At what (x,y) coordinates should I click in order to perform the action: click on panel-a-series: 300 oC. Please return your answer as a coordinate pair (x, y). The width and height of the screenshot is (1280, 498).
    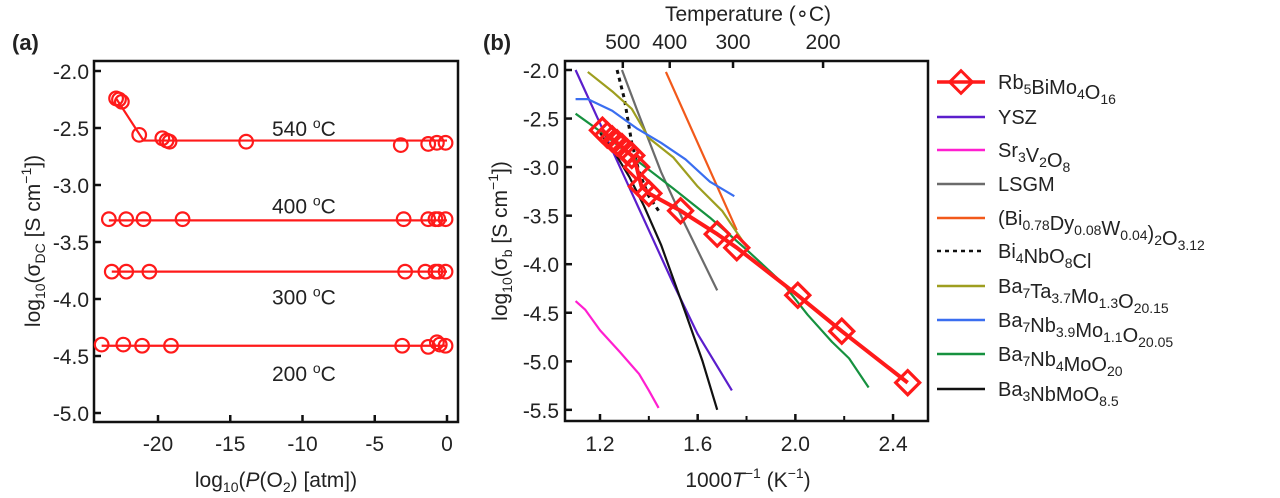
    Looking at the image, I should click on (278, 286).